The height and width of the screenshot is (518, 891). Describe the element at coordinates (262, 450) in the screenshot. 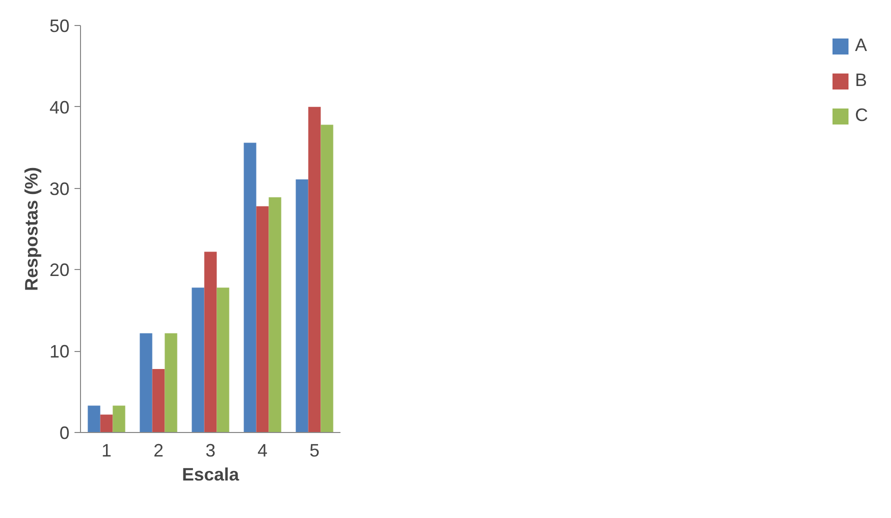

I see `x-tick-label: 4` at that location.